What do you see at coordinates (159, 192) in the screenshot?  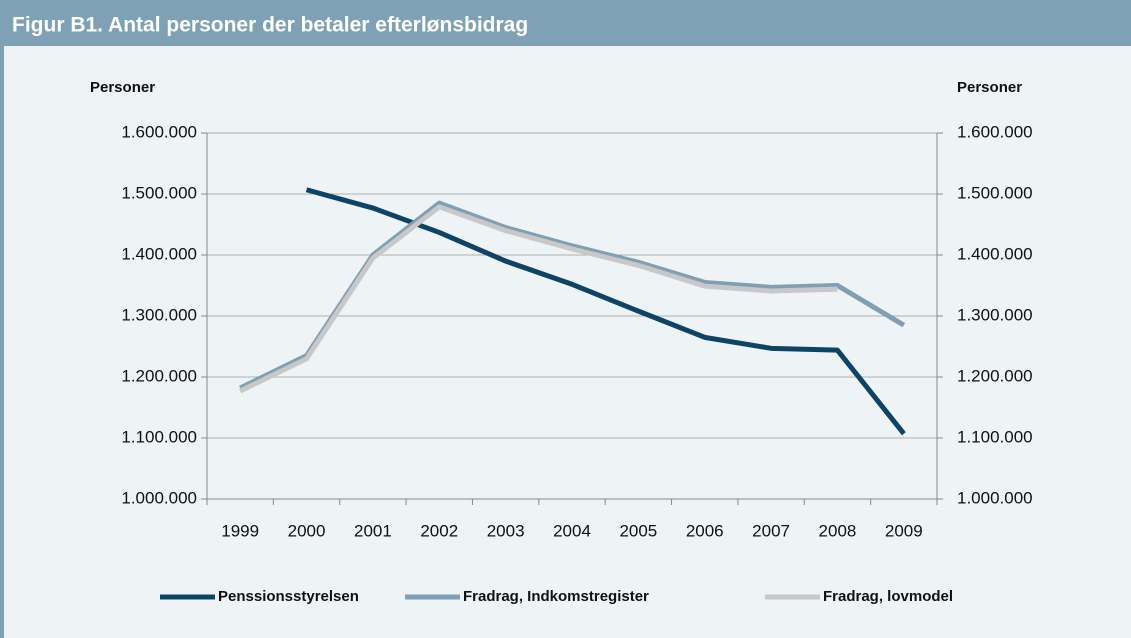 I see `y-tick-label: 1.500.000` at bounding box center [159, 192].